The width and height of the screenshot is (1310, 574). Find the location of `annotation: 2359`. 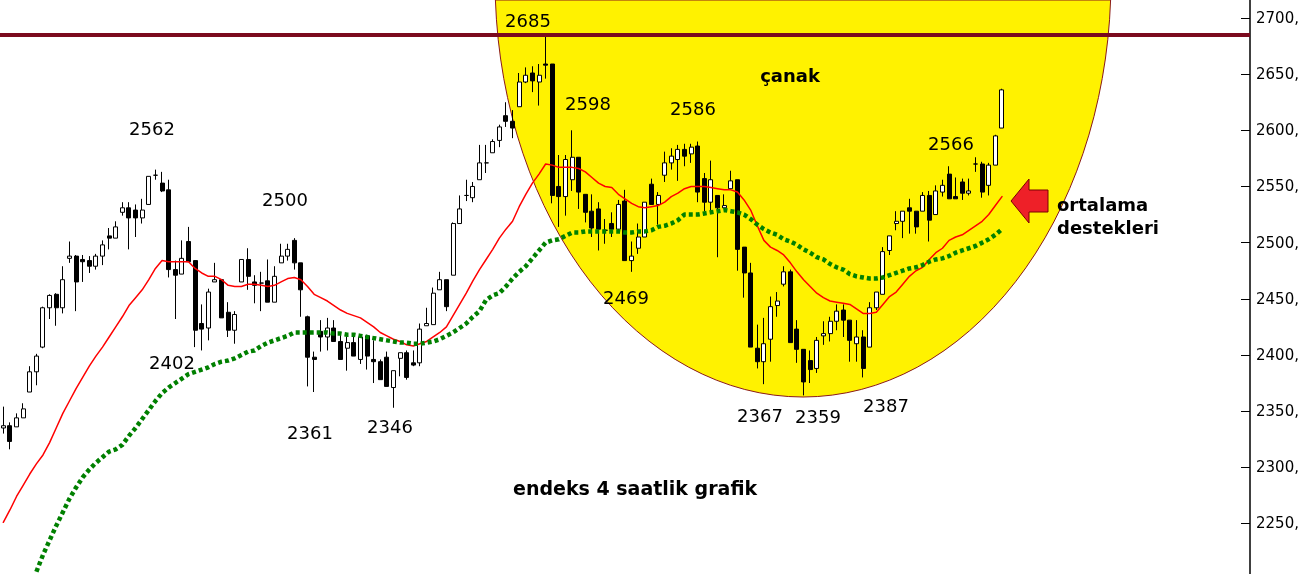

annotation: 2359 is located at coordinates (818, 416).